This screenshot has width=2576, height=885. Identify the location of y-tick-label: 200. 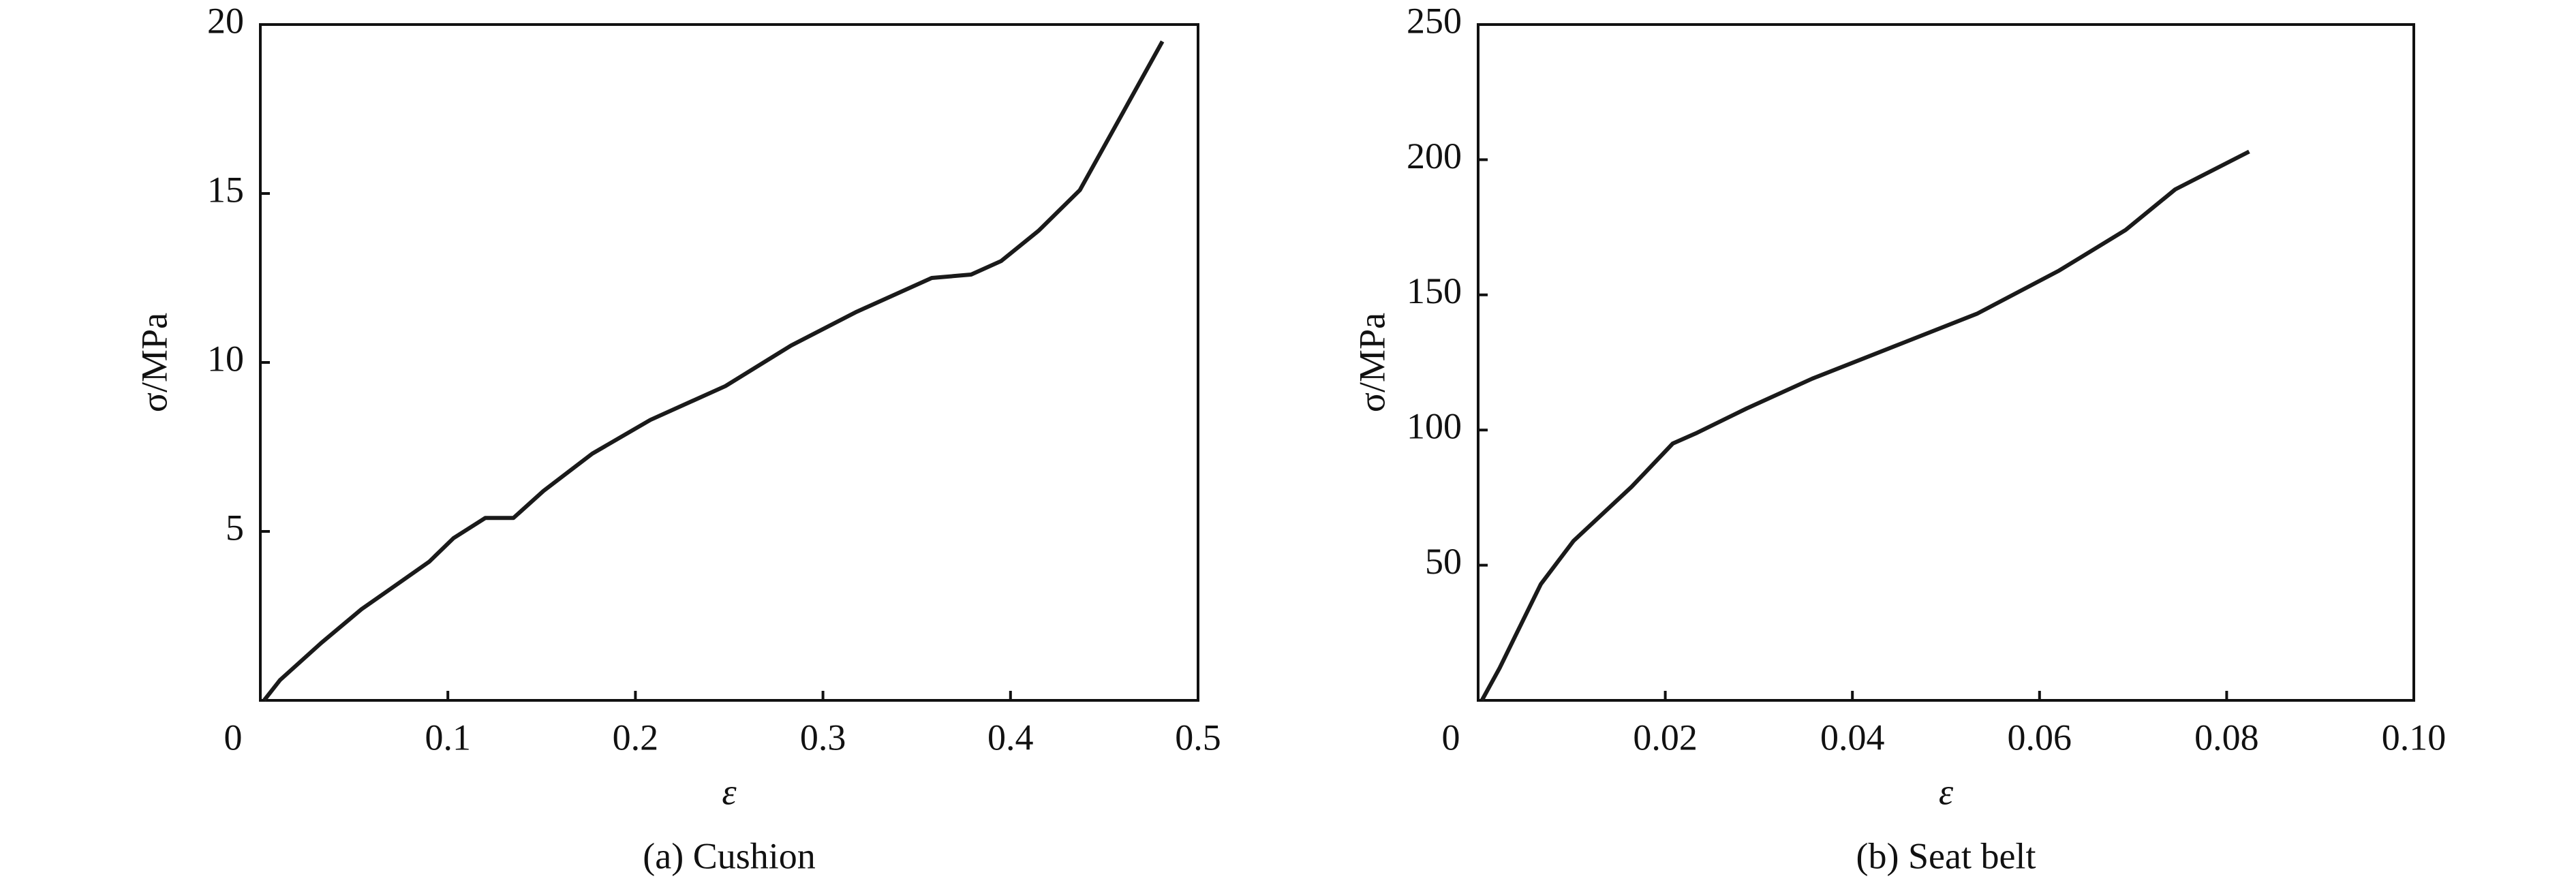
(1434, 156).